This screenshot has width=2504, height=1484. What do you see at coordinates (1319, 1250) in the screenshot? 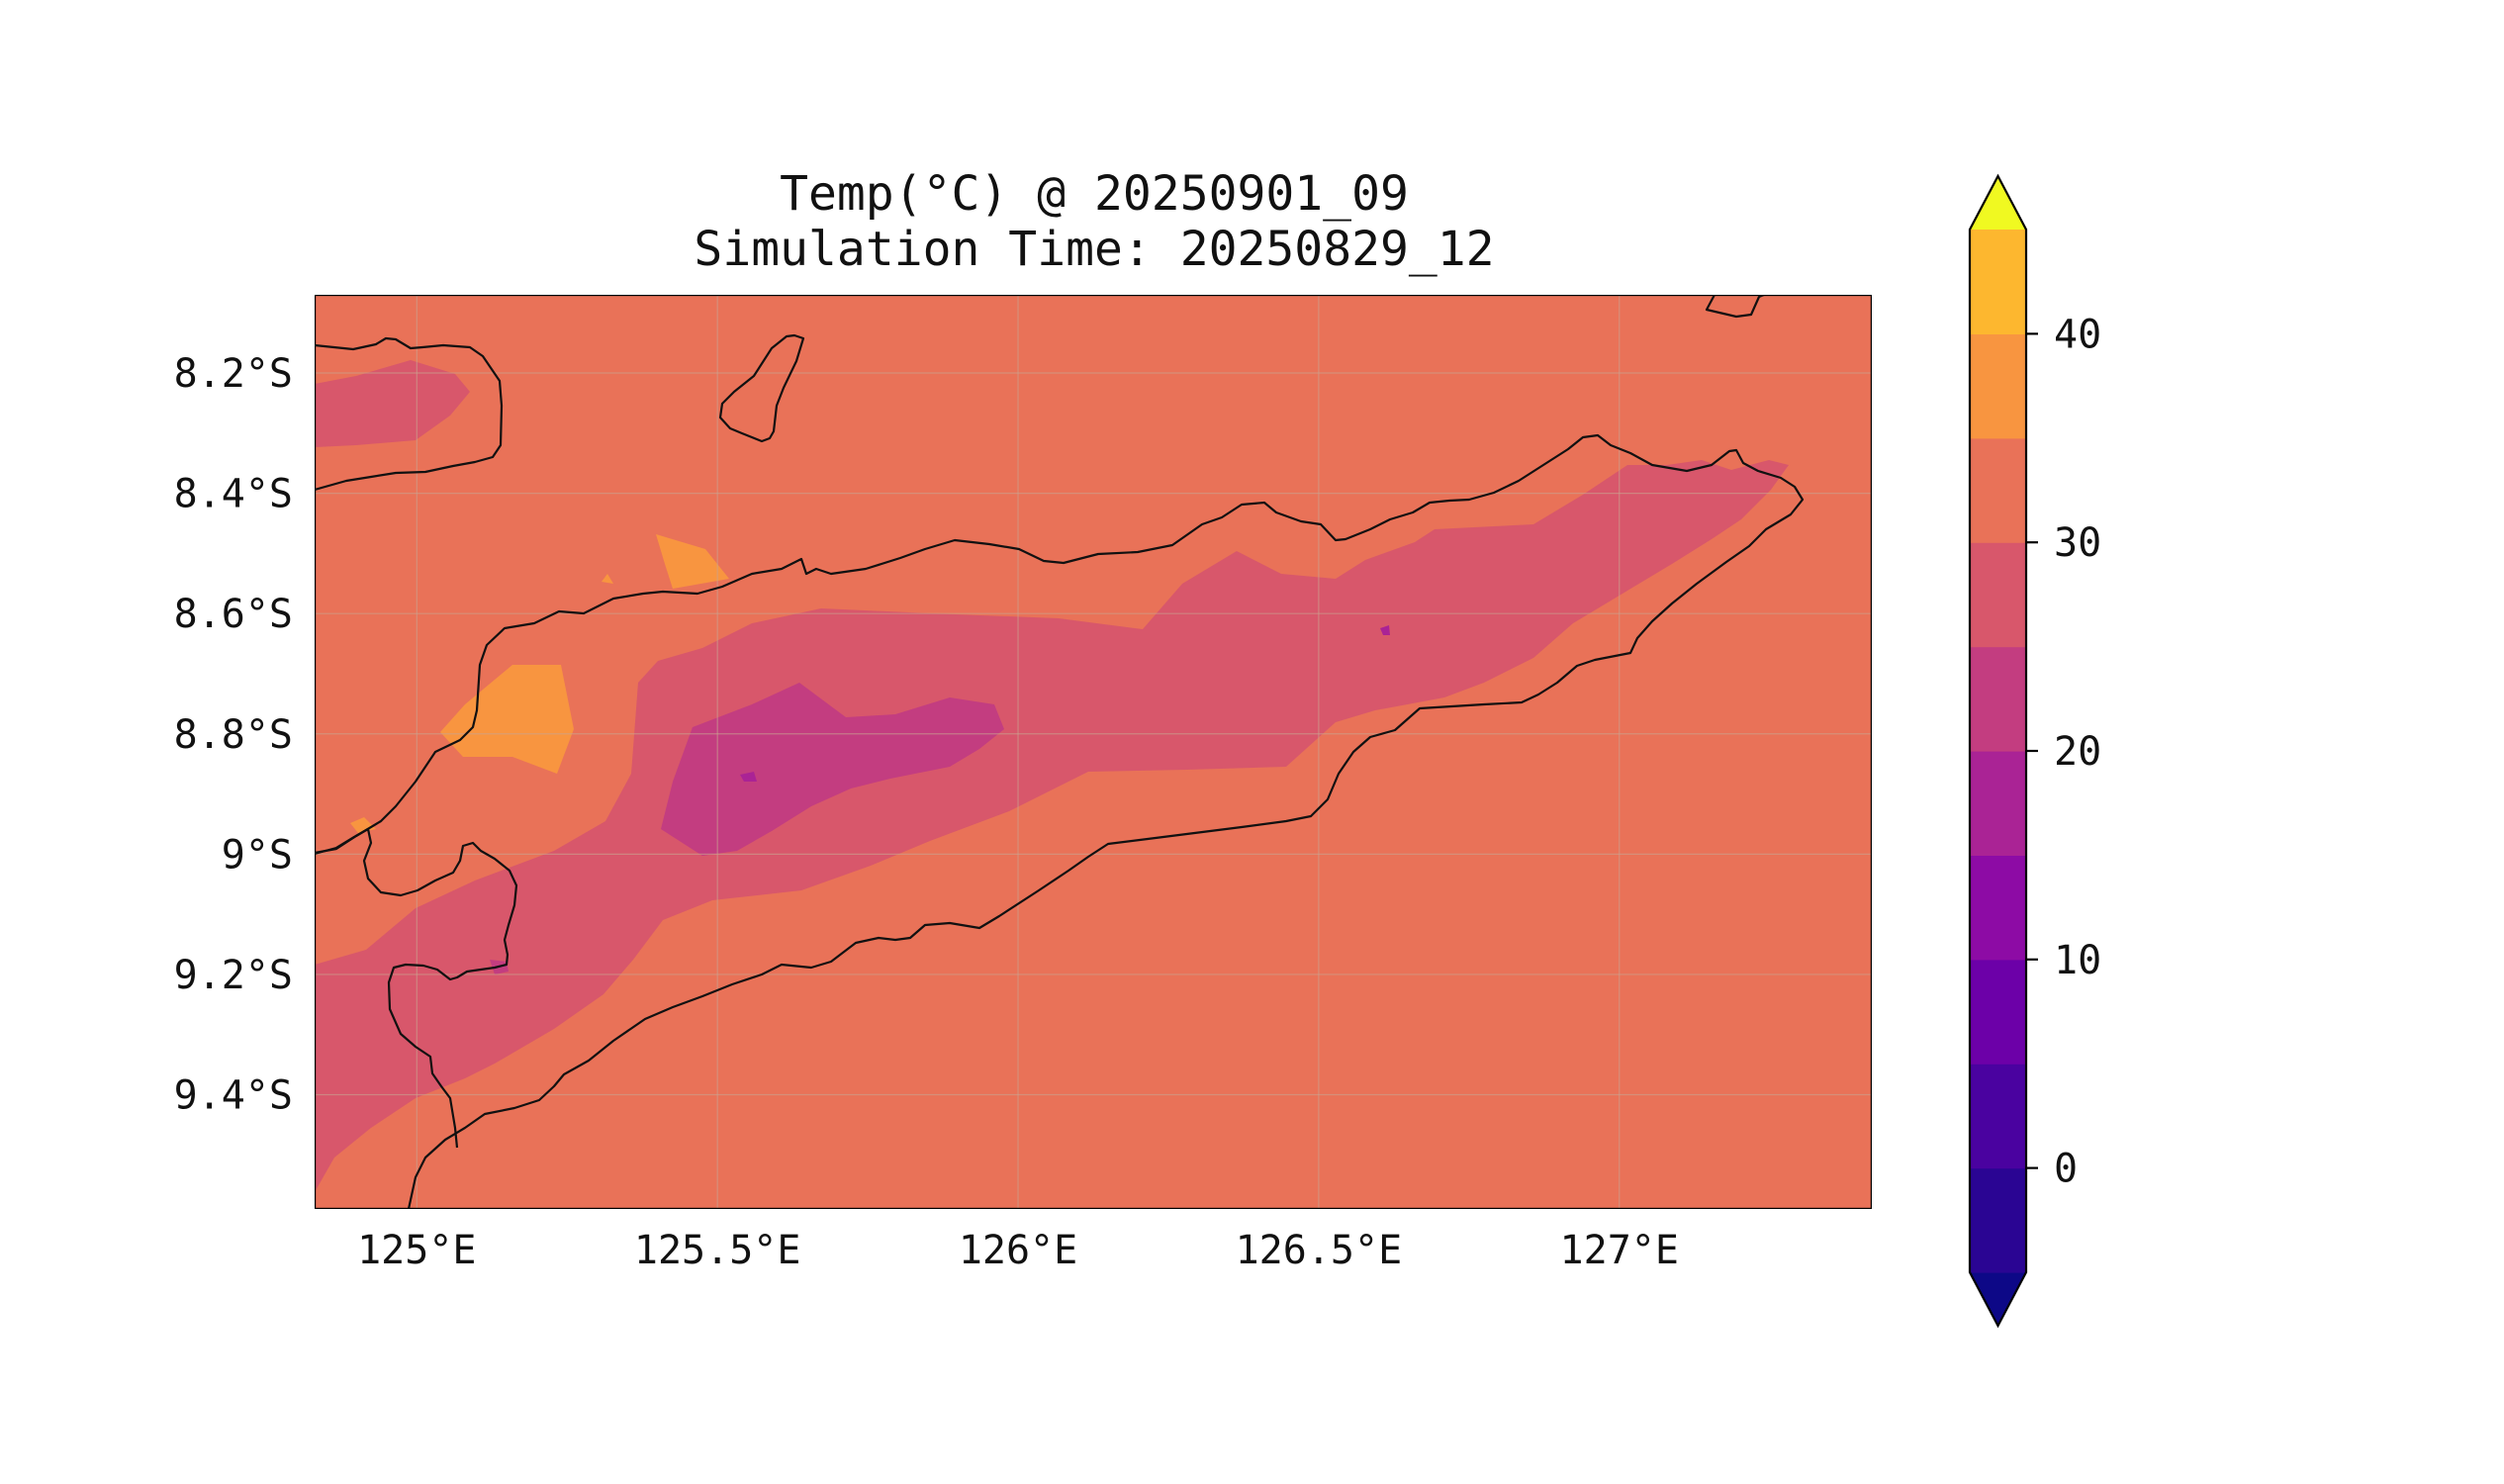
I see `x-tick-label: 126.5°E` at bounding box center [1319, 1250].